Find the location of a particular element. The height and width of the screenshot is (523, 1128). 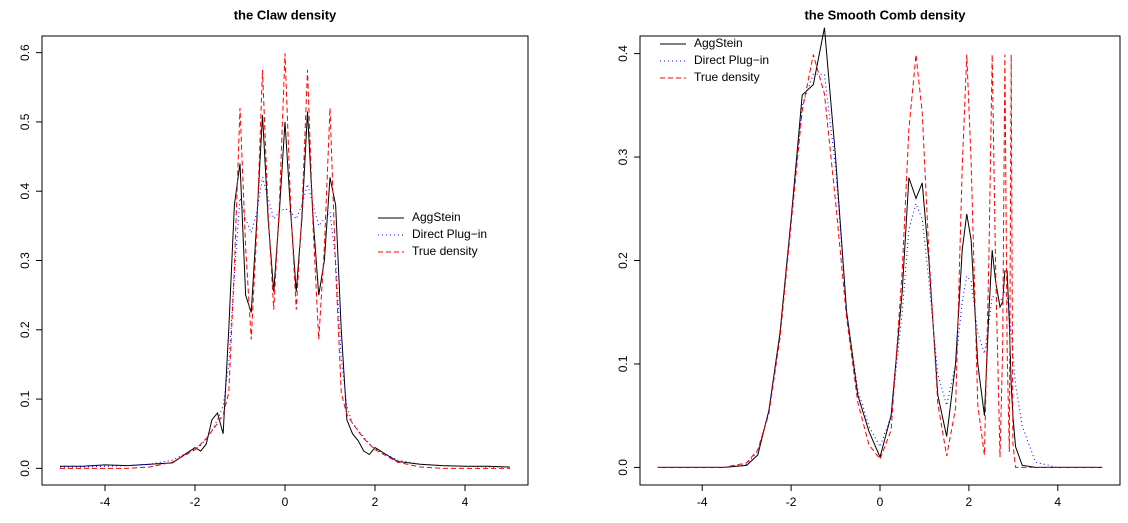

y-tick-label: 0.5 is located at coordinates (25, 121).